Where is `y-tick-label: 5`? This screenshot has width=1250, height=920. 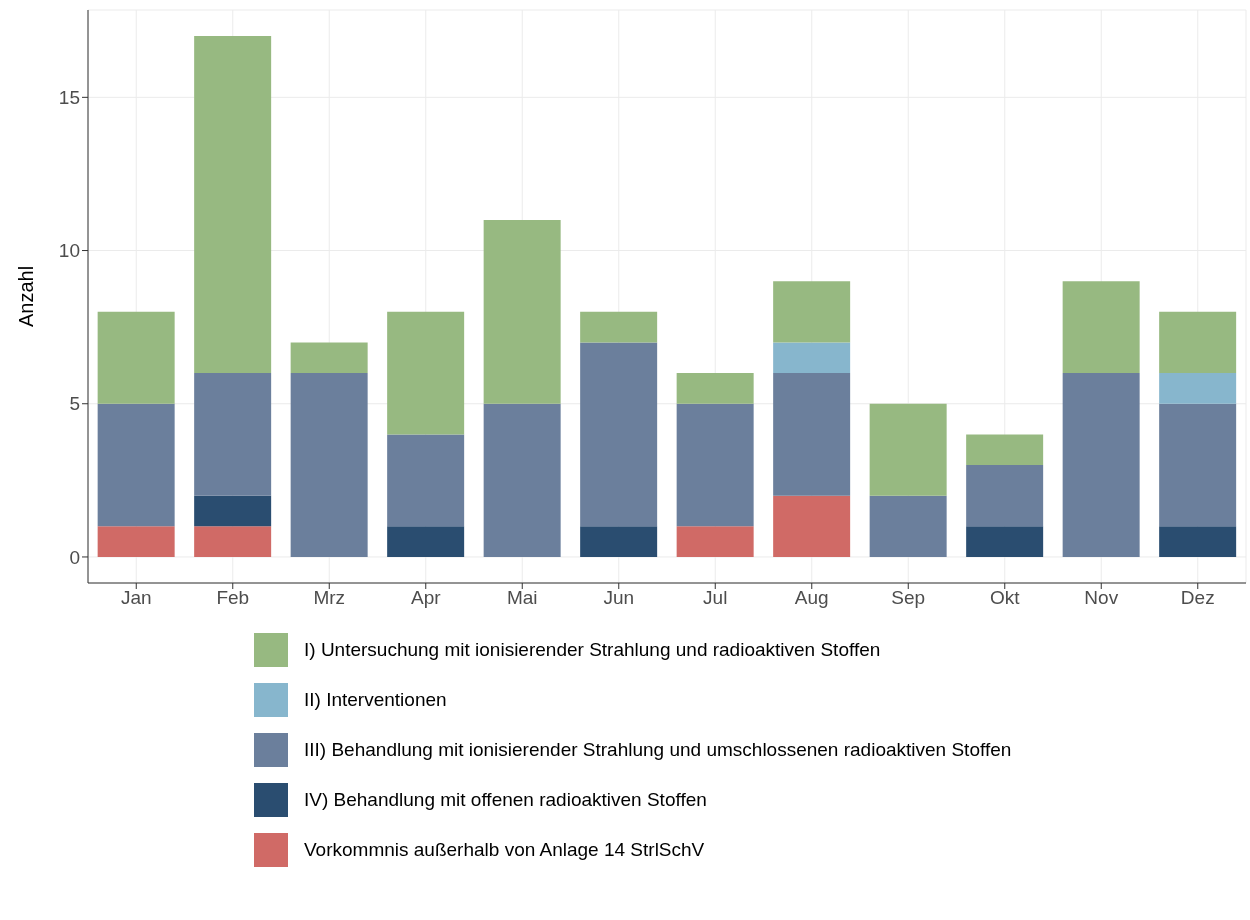
y-tick-label: 5 is located at coordinates (74, 404).